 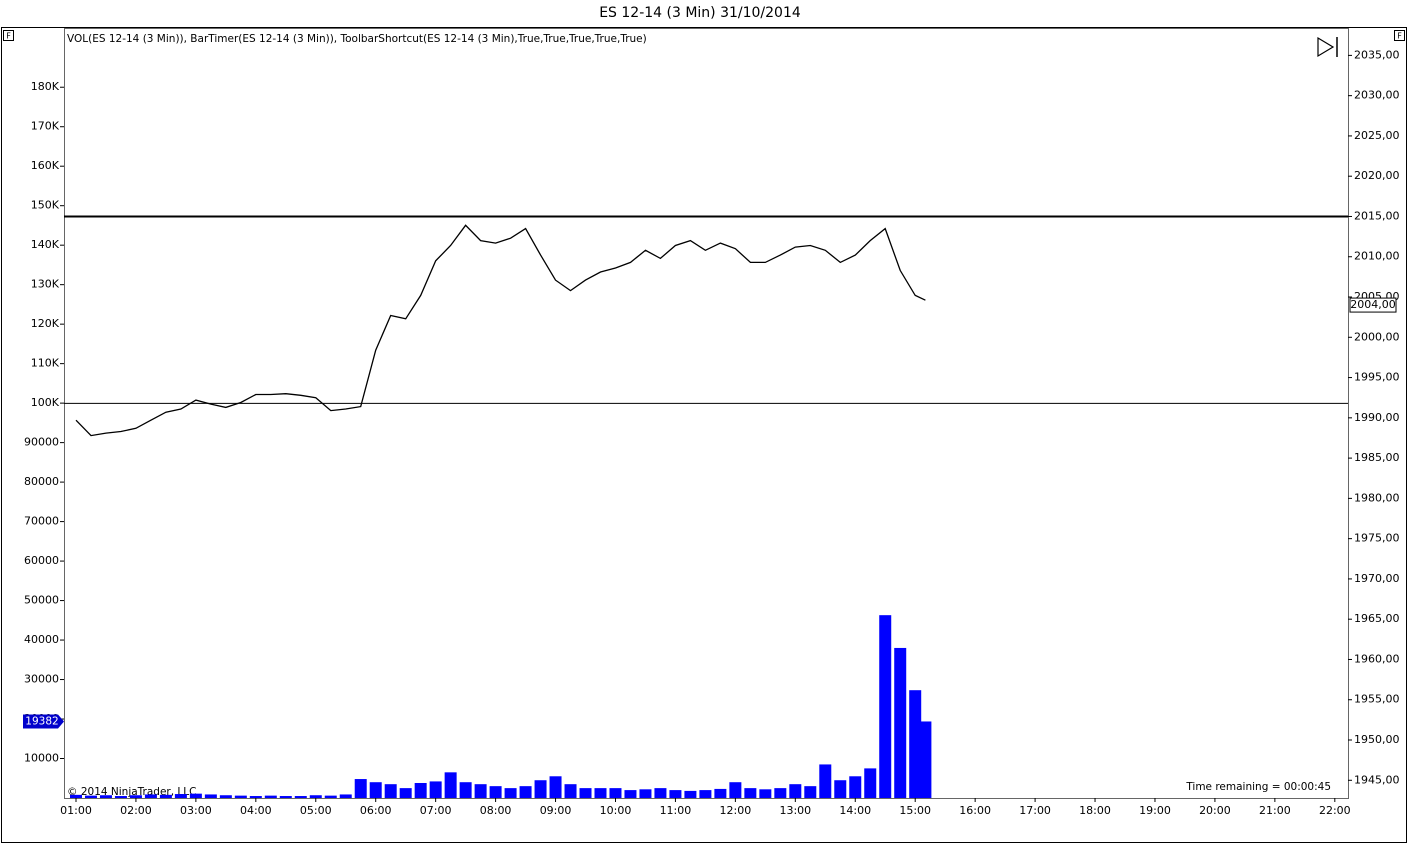 I want to click on y2-tick-label: 2035,00, so click(x=1377, y=54).